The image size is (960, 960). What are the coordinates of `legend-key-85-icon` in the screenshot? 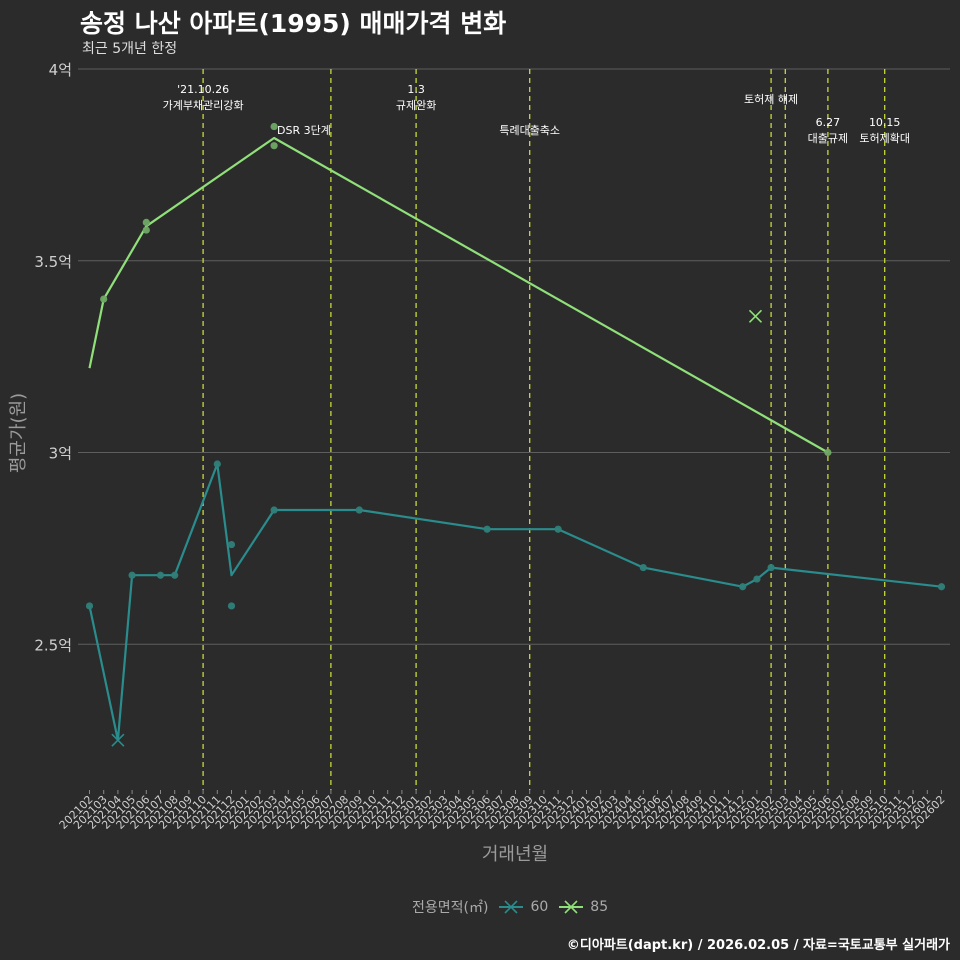 It's located at (571, 907).